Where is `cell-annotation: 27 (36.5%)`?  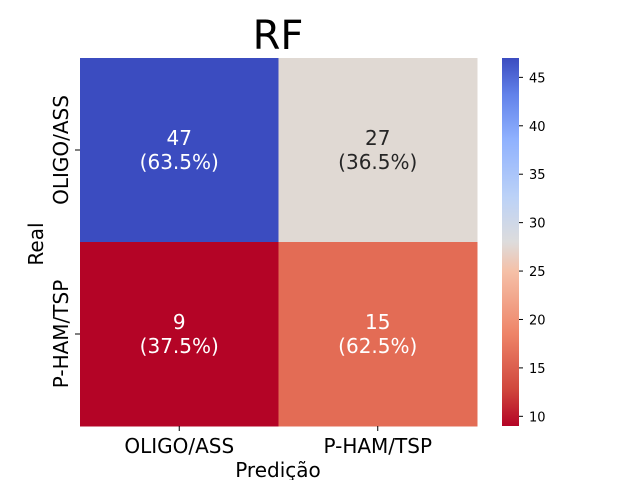
cell-annotation: 27 (36.5%) is located at coordinates (377, 150).